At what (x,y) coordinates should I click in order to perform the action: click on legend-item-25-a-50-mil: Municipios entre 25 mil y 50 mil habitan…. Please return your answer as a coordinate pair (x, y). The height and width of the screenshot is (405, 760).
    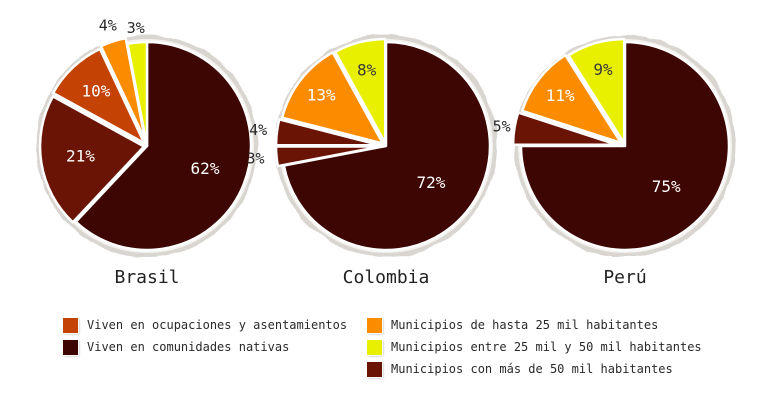
    Looking at the image, I should click on (534, 347).